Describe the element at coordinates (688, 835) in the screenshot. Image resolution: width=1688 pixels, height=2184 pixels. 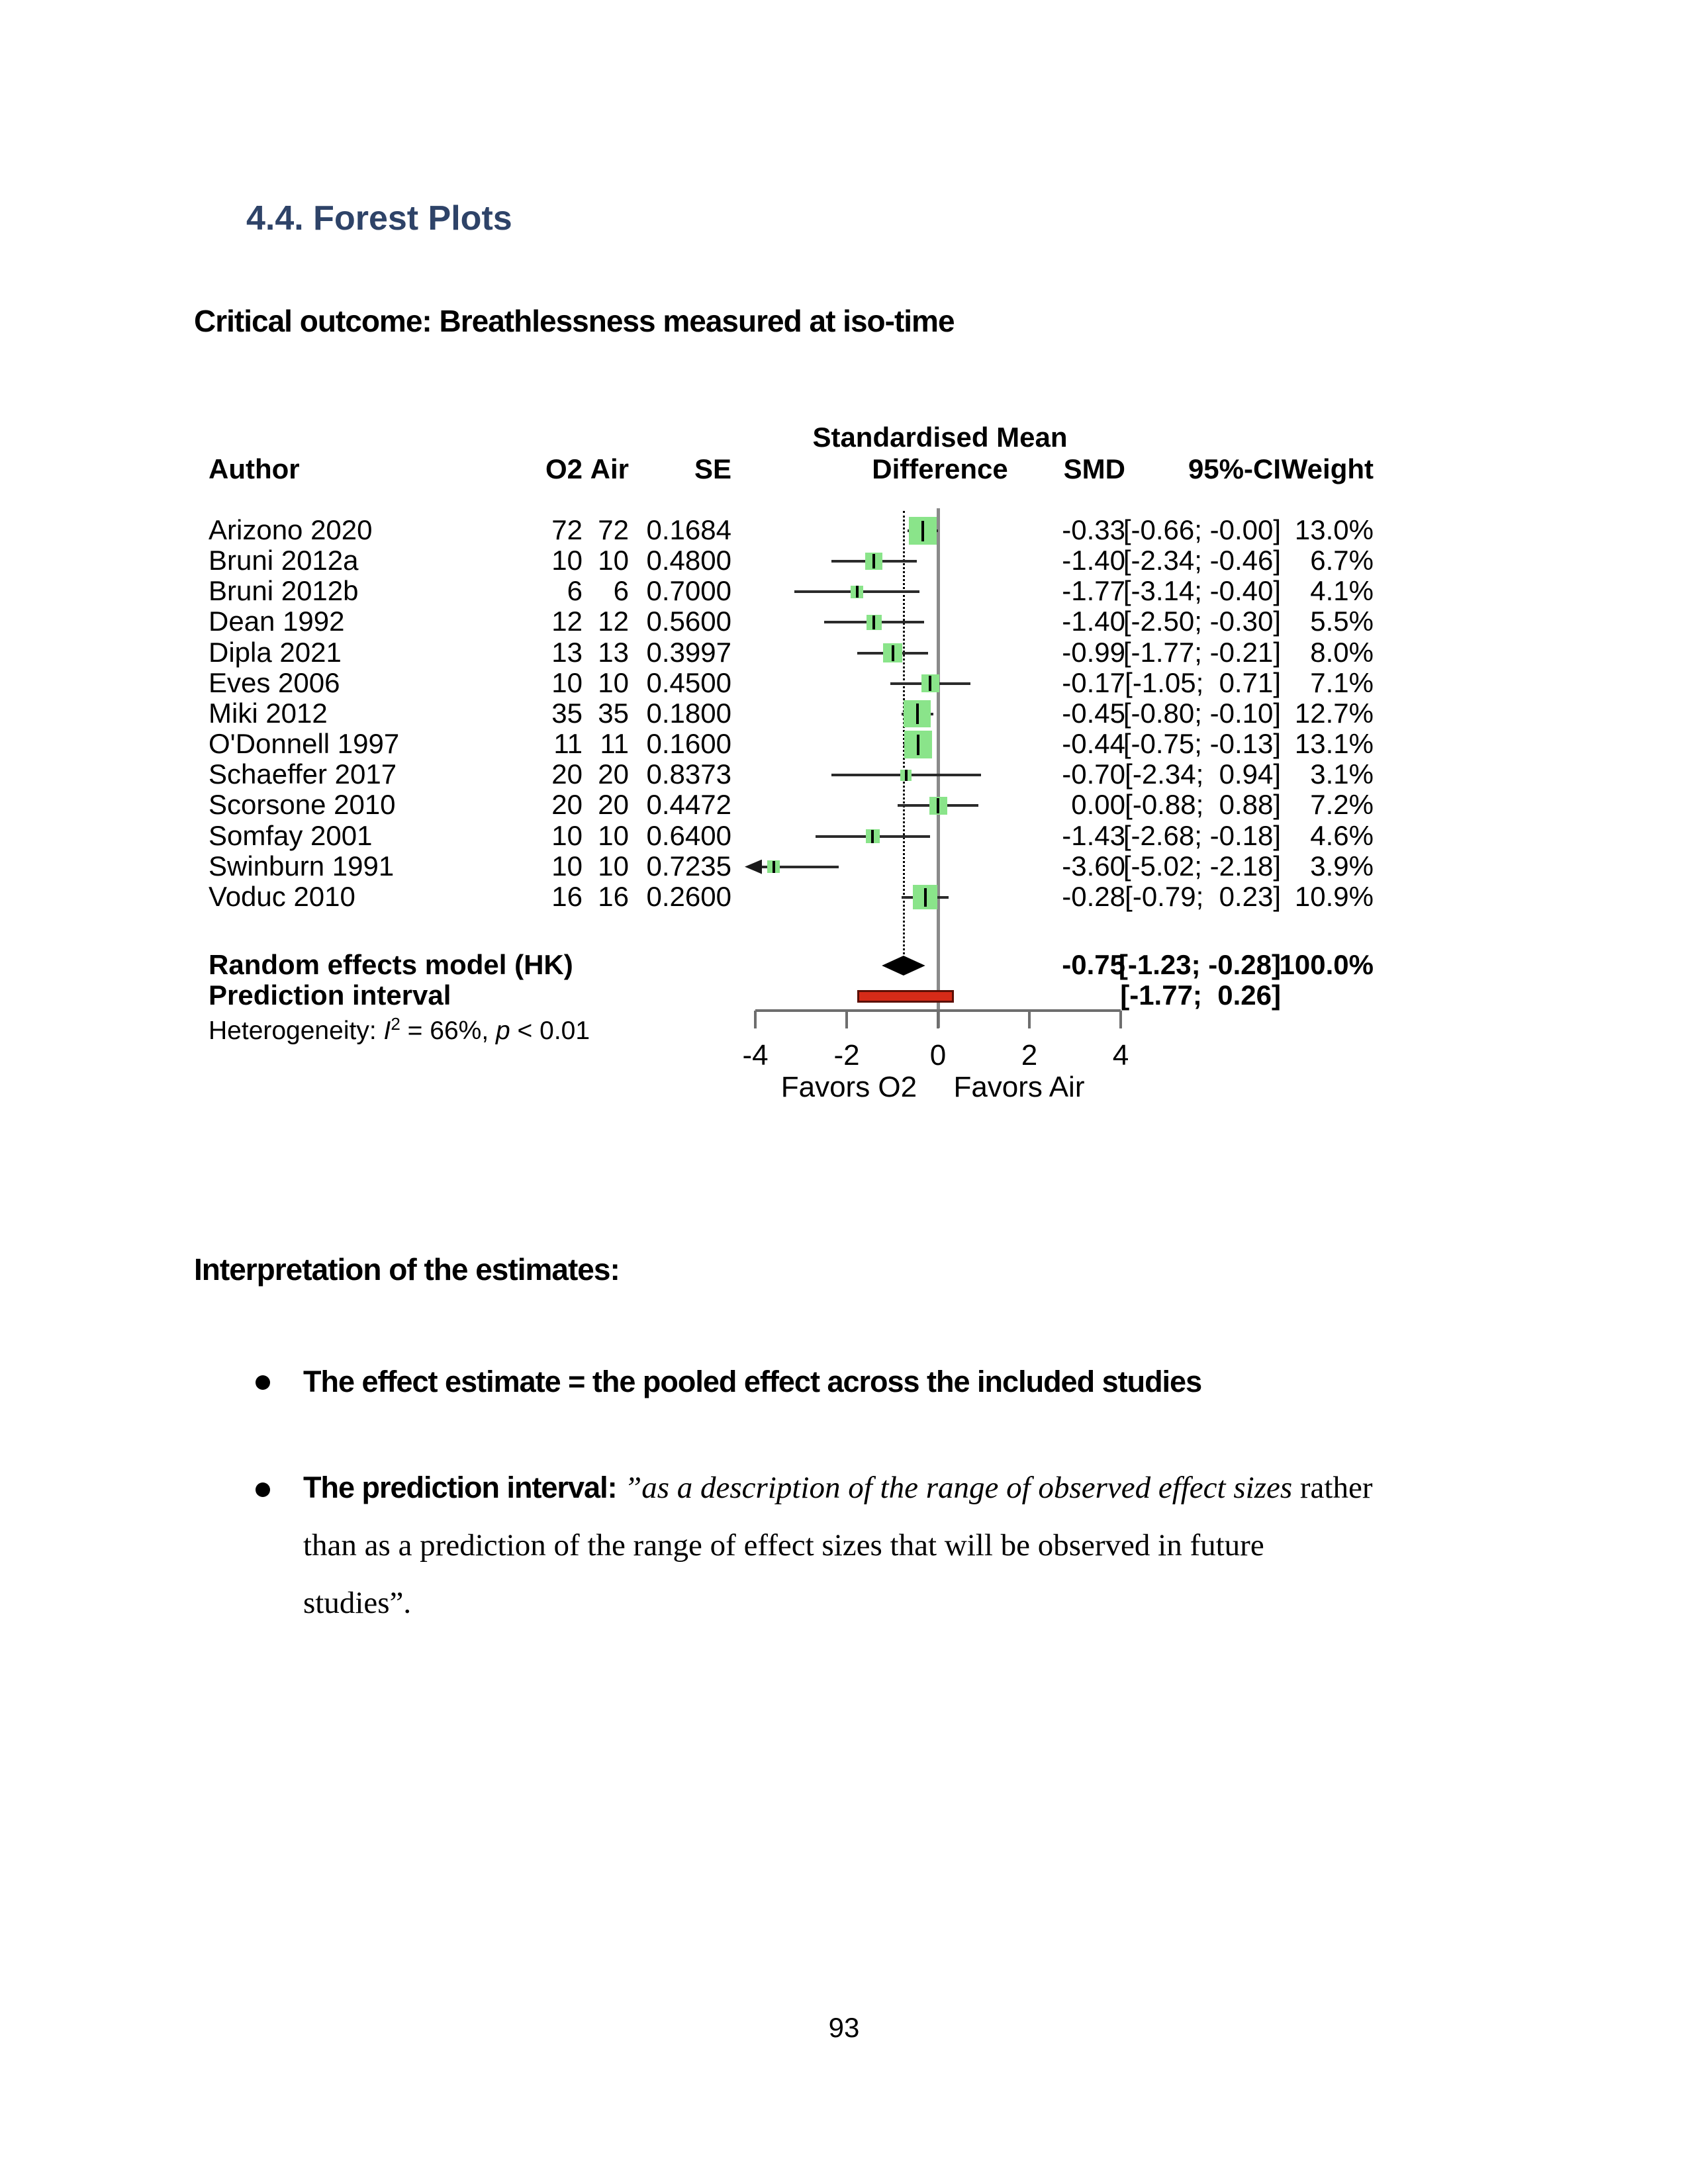
I see `study-se: 0.6400` at that location.